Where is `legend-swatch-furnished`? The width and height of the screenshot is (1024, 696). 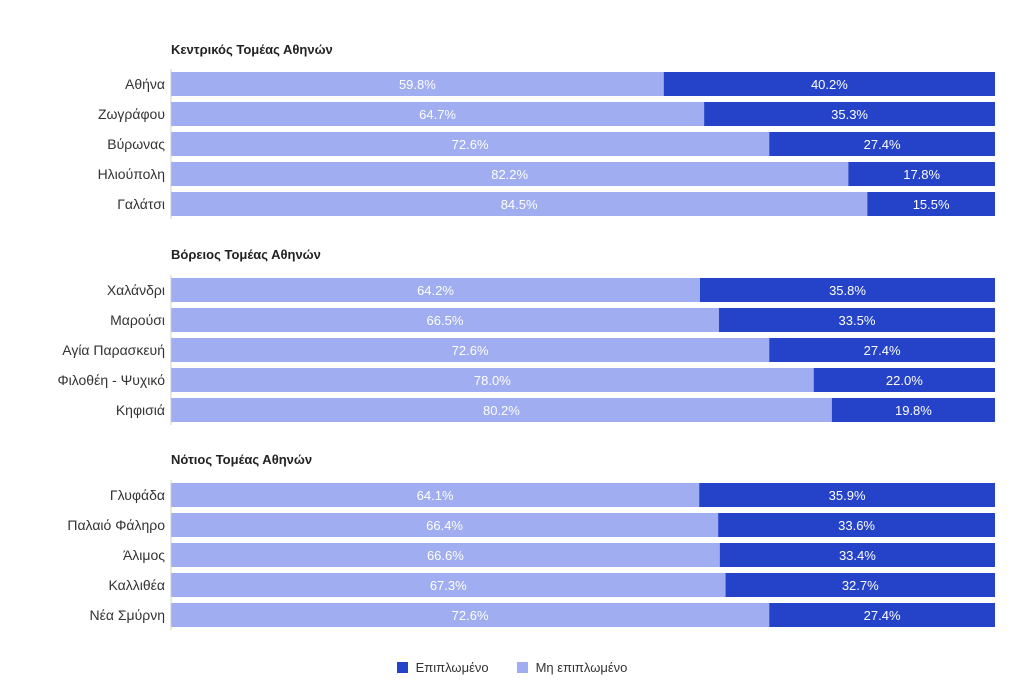 legend-swatch-furnished is located at coordinates (402, 667).